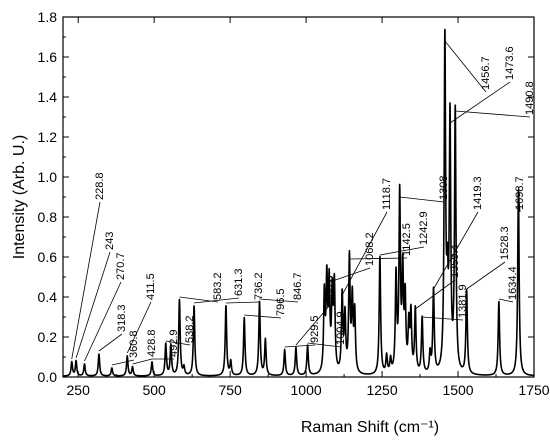 The height and width of the screenshot is (444, 550). What do you see at coordinates (330, 289) in the screenshot?
I see `peak-label: 966.6` at bounding box center [330, 289].